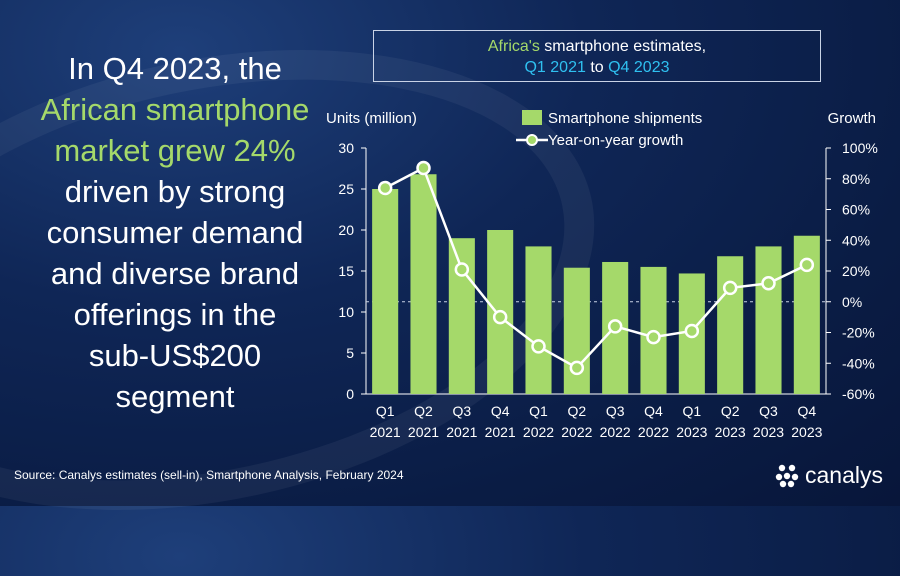 The height and width of the screenshot is (576, 900). What do you see at coordinates (350, 394) in the screenshot?
I see `left-tick-label: 0` at bounding box center [350, 394].